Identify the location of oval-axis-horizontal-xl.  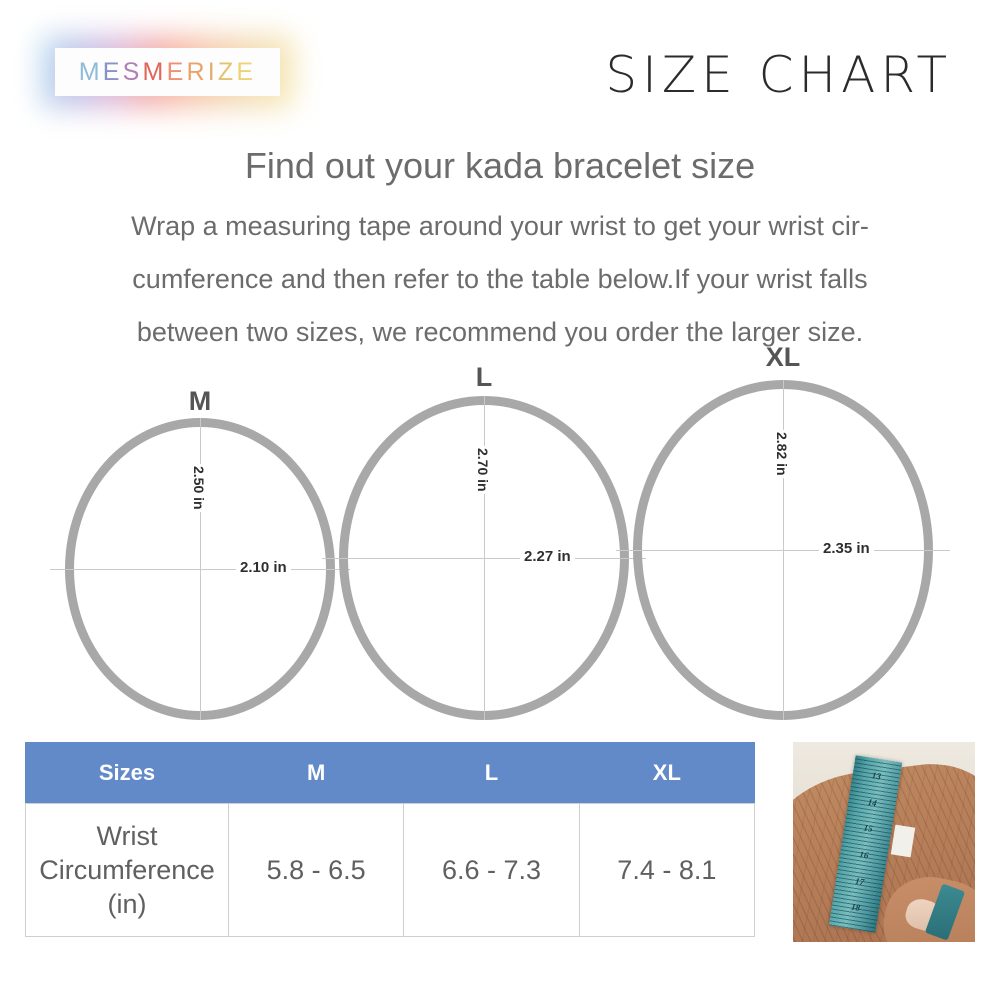
(783, 550).